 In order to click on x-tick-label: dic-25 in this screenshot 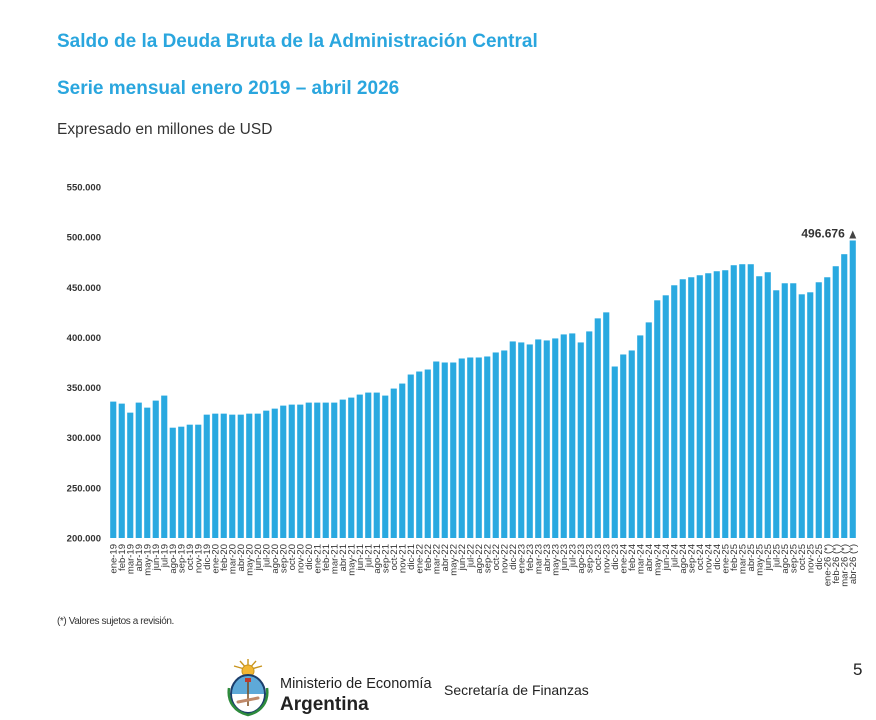, I will do `click(819, 557)`.